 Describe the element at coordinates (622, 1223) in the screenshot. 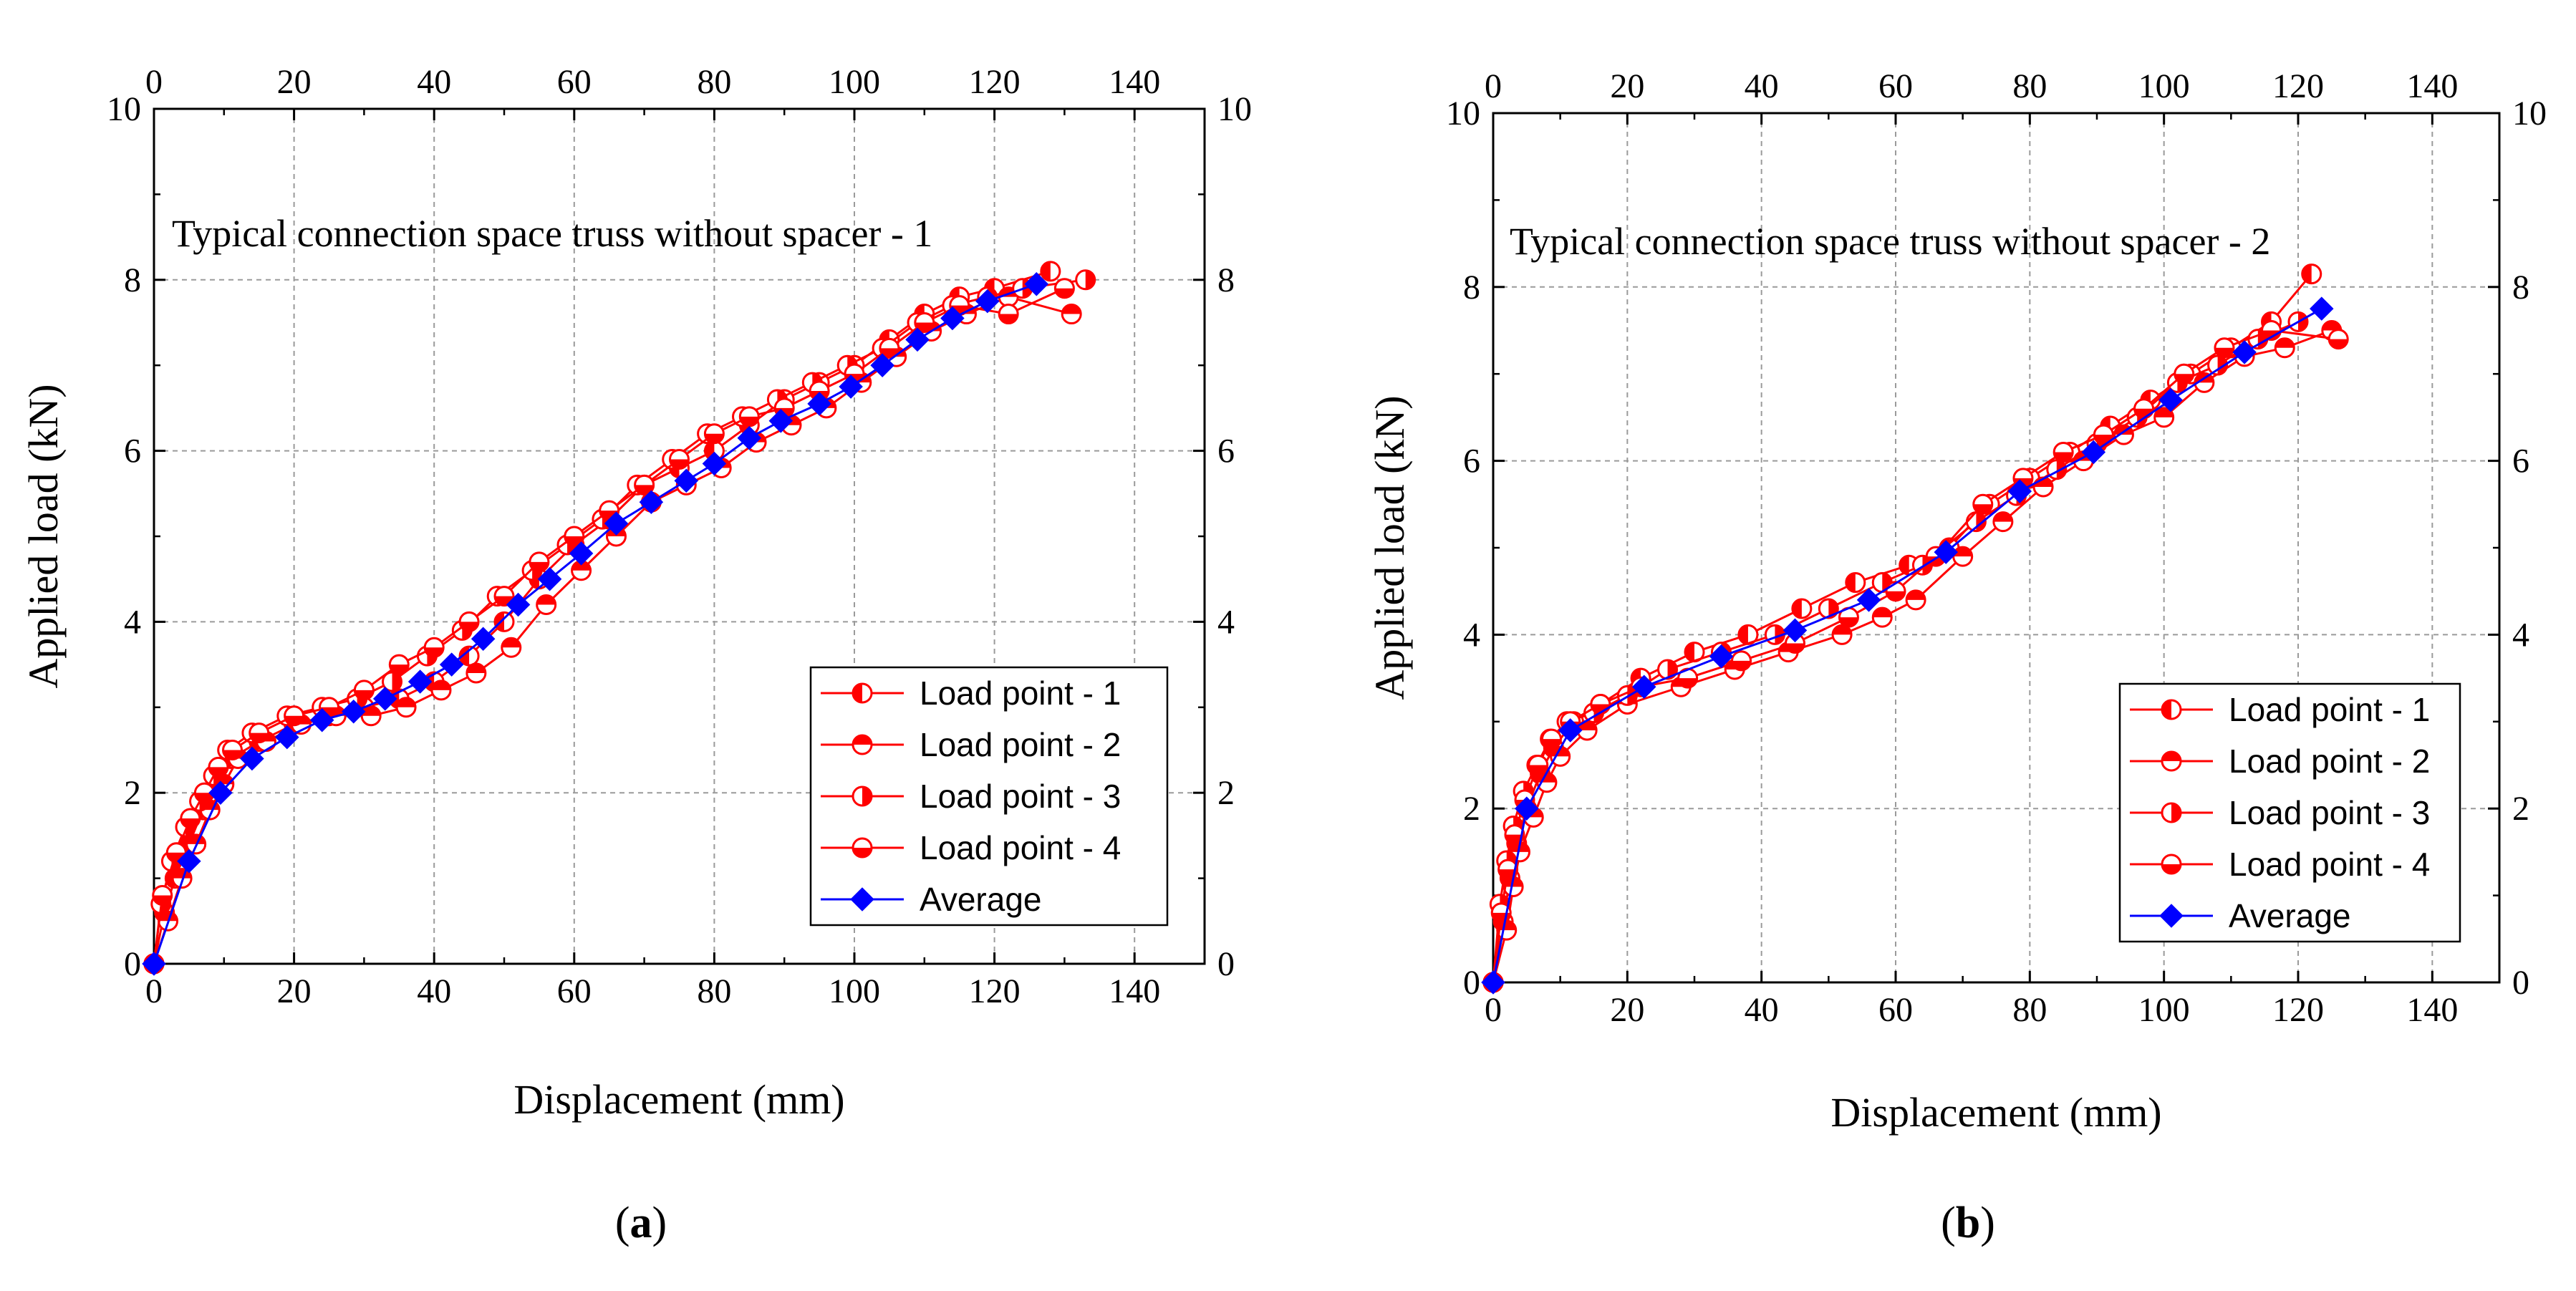

I see `panel-label-open: (` at that location.